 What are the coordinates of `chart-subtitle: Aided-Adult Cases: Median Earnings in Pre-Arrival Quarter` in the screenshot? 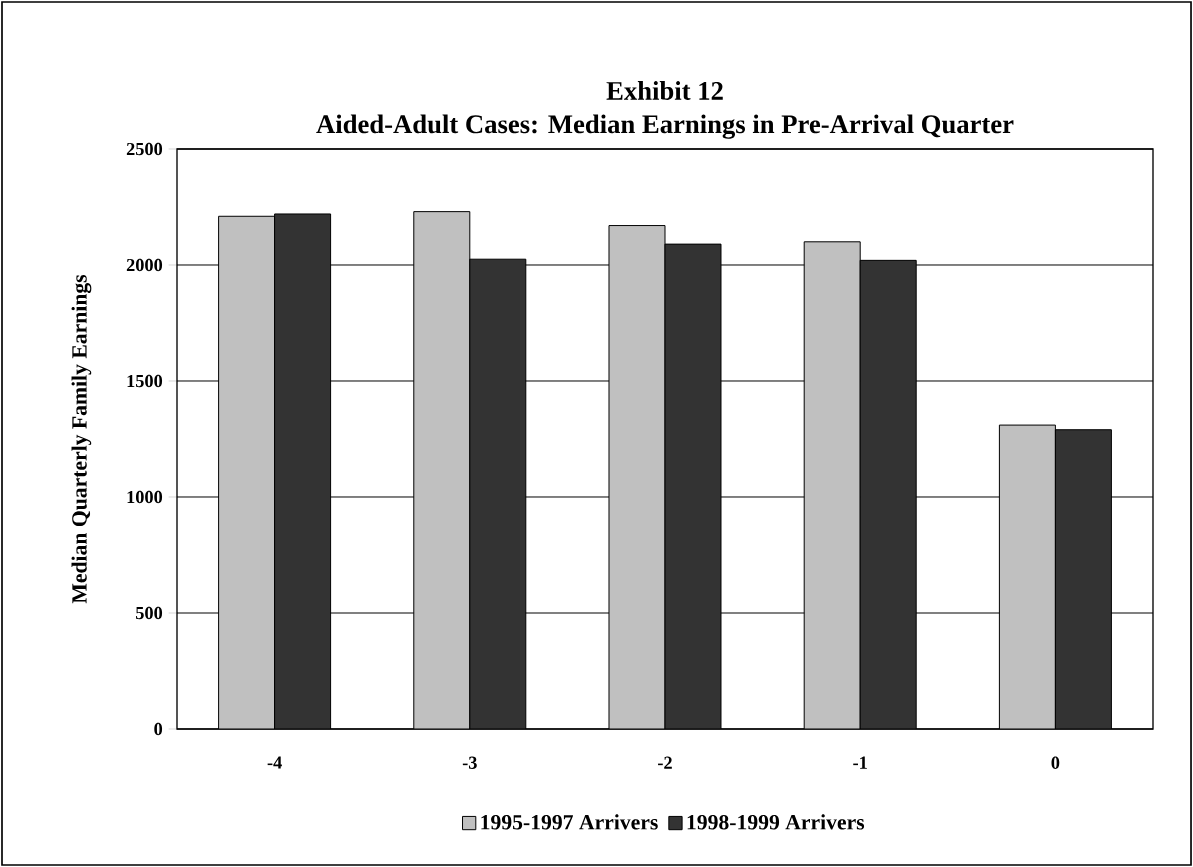 It's located at (665, 126).